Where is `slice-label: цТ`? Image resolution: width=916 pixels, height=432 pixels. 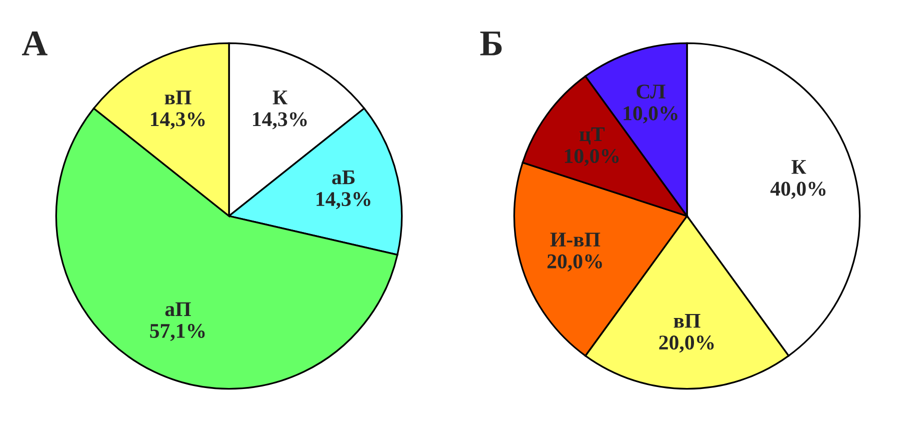 slice-label: цТ is located at coordinates (592, 136).